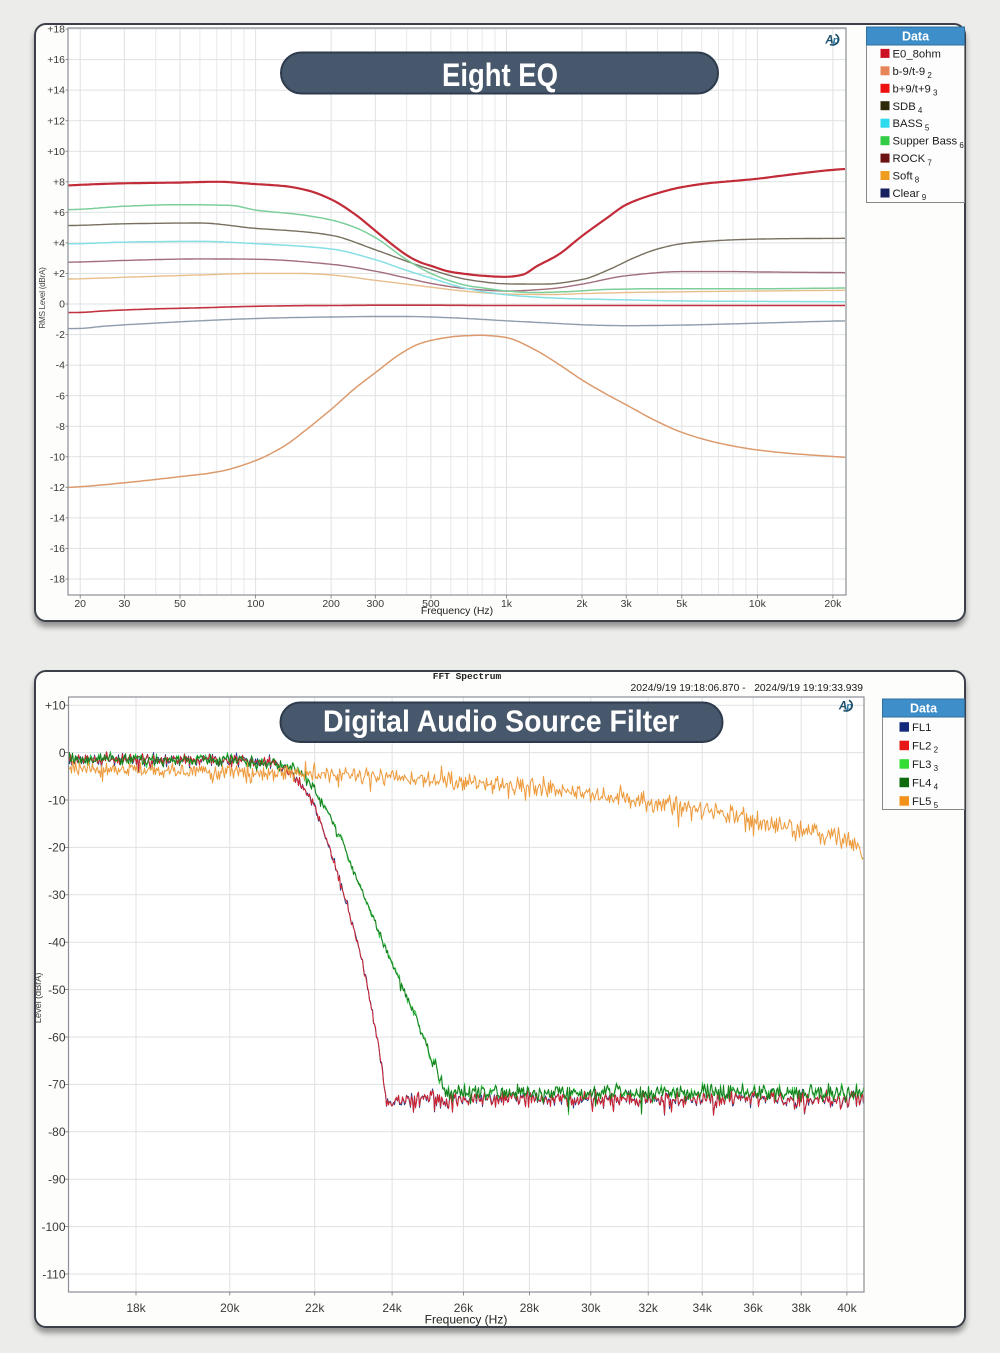 The image size is (1000, 1353). I want to click on svg-text: 18k, so click(136, 1308).